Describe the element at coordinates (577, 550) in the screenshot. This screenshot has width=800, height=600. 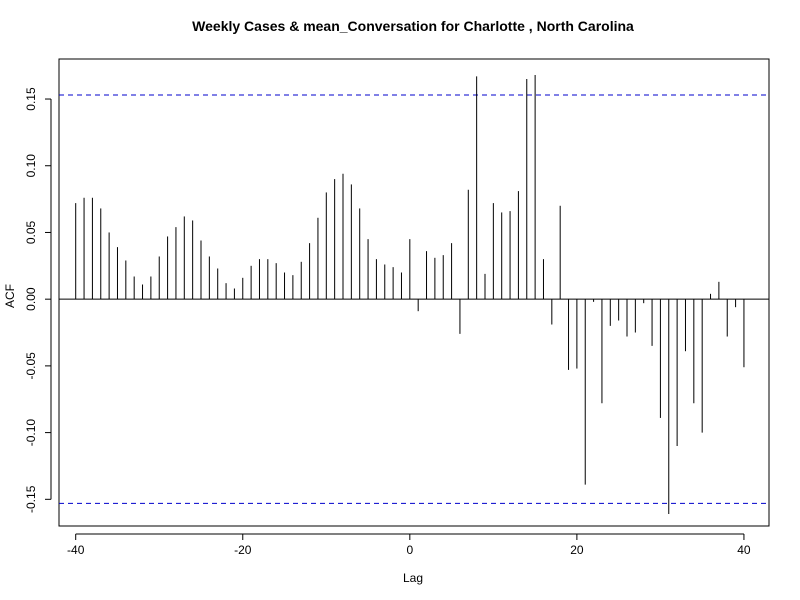
I see `x-tick-label: 20` at that location.